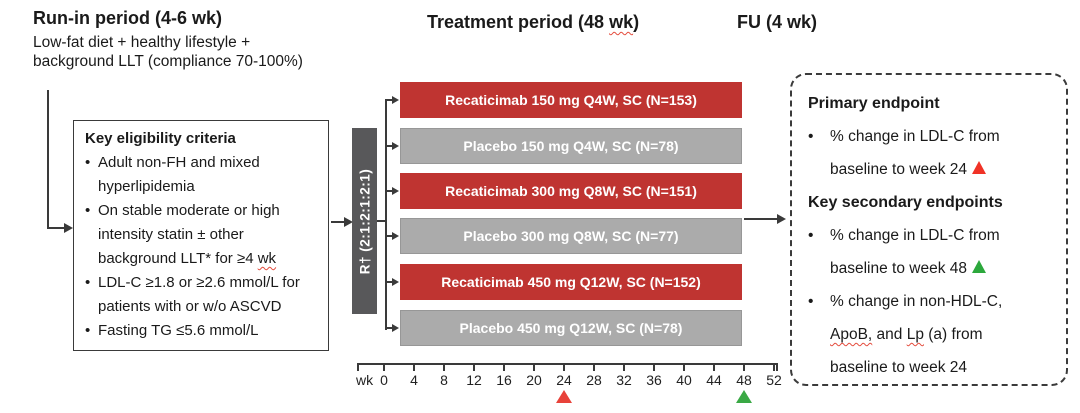  What do you see at coordinates (474, 380) in the screenshot?
I see `axis-tick-label: 12` at bounding box center [474, 380].